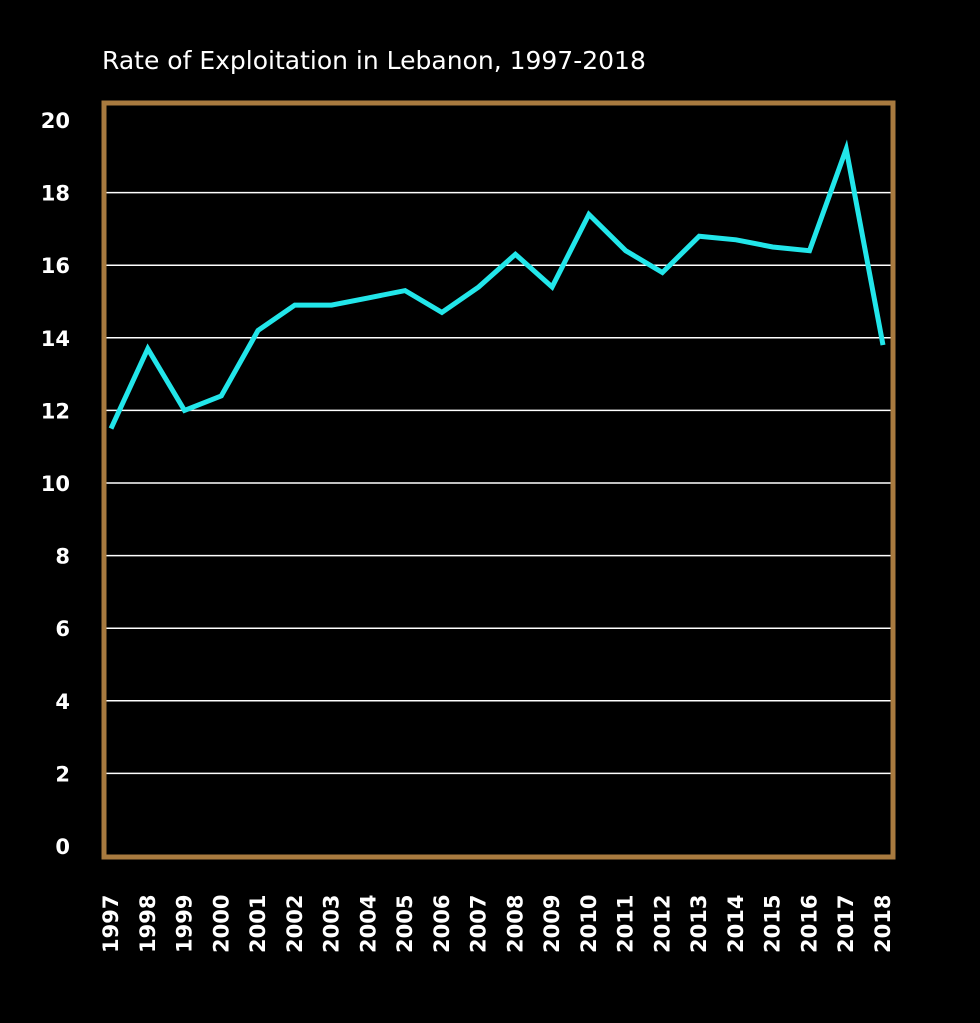 The height and width of the screenshot is (1023, 980). What do you see at coordinates (332, 924) in the screenshot?
I see `x-tick-label: 2003` at bounding box center [332, 924].